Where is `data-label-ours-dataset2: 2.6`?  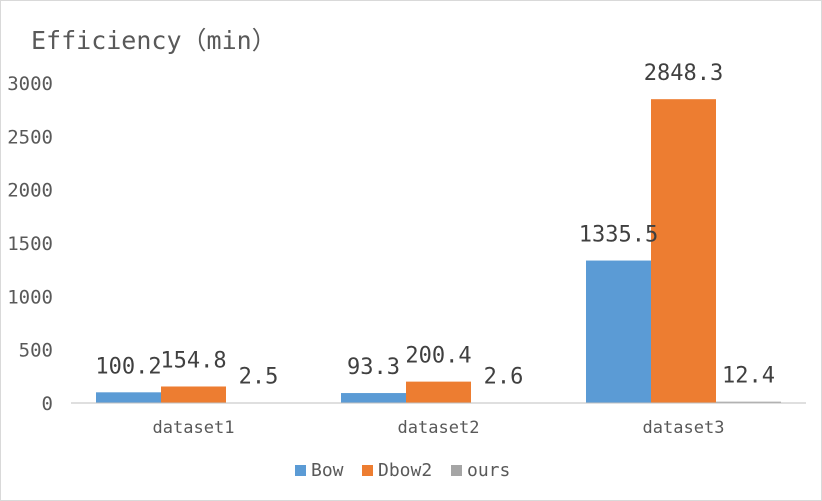
data-label-ours-dataset2: 2.6 is located at coordinates (504, 377).